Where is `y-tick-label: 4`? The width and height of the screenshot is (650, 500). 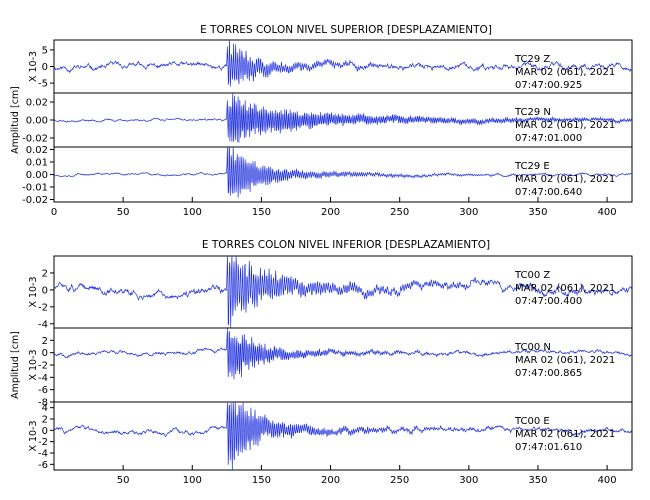
y-tick-label: 4 is located at coordinates (45, 408).